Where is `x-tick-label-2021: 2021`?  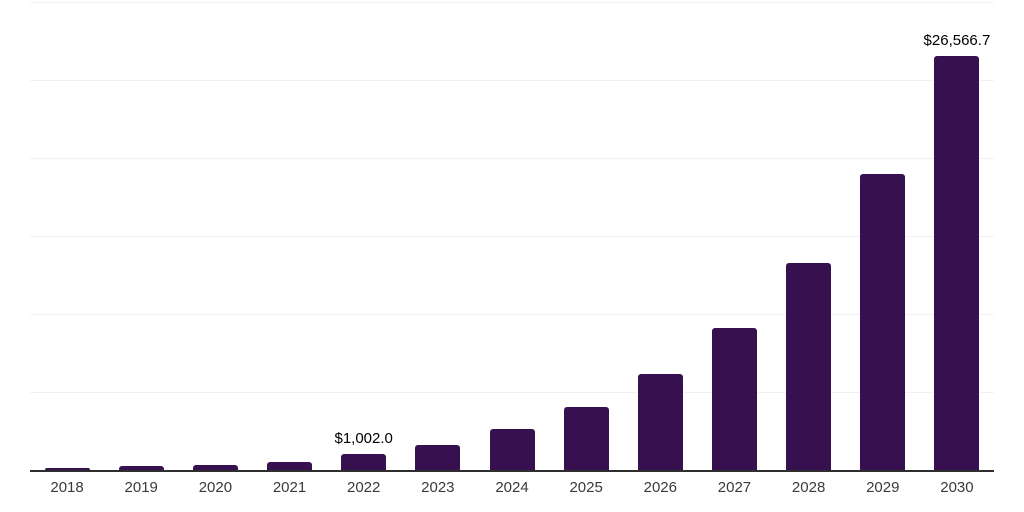
x-tick-label-2021: 2021 is located at coordinates (289, 487).